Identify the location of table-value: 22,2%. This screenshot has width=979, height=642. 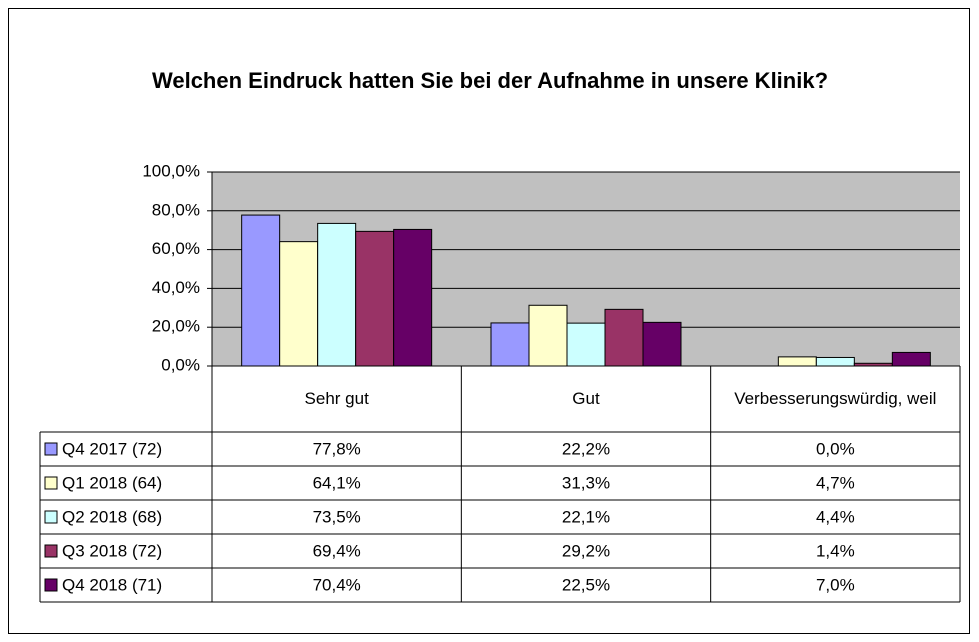
(586, 448).